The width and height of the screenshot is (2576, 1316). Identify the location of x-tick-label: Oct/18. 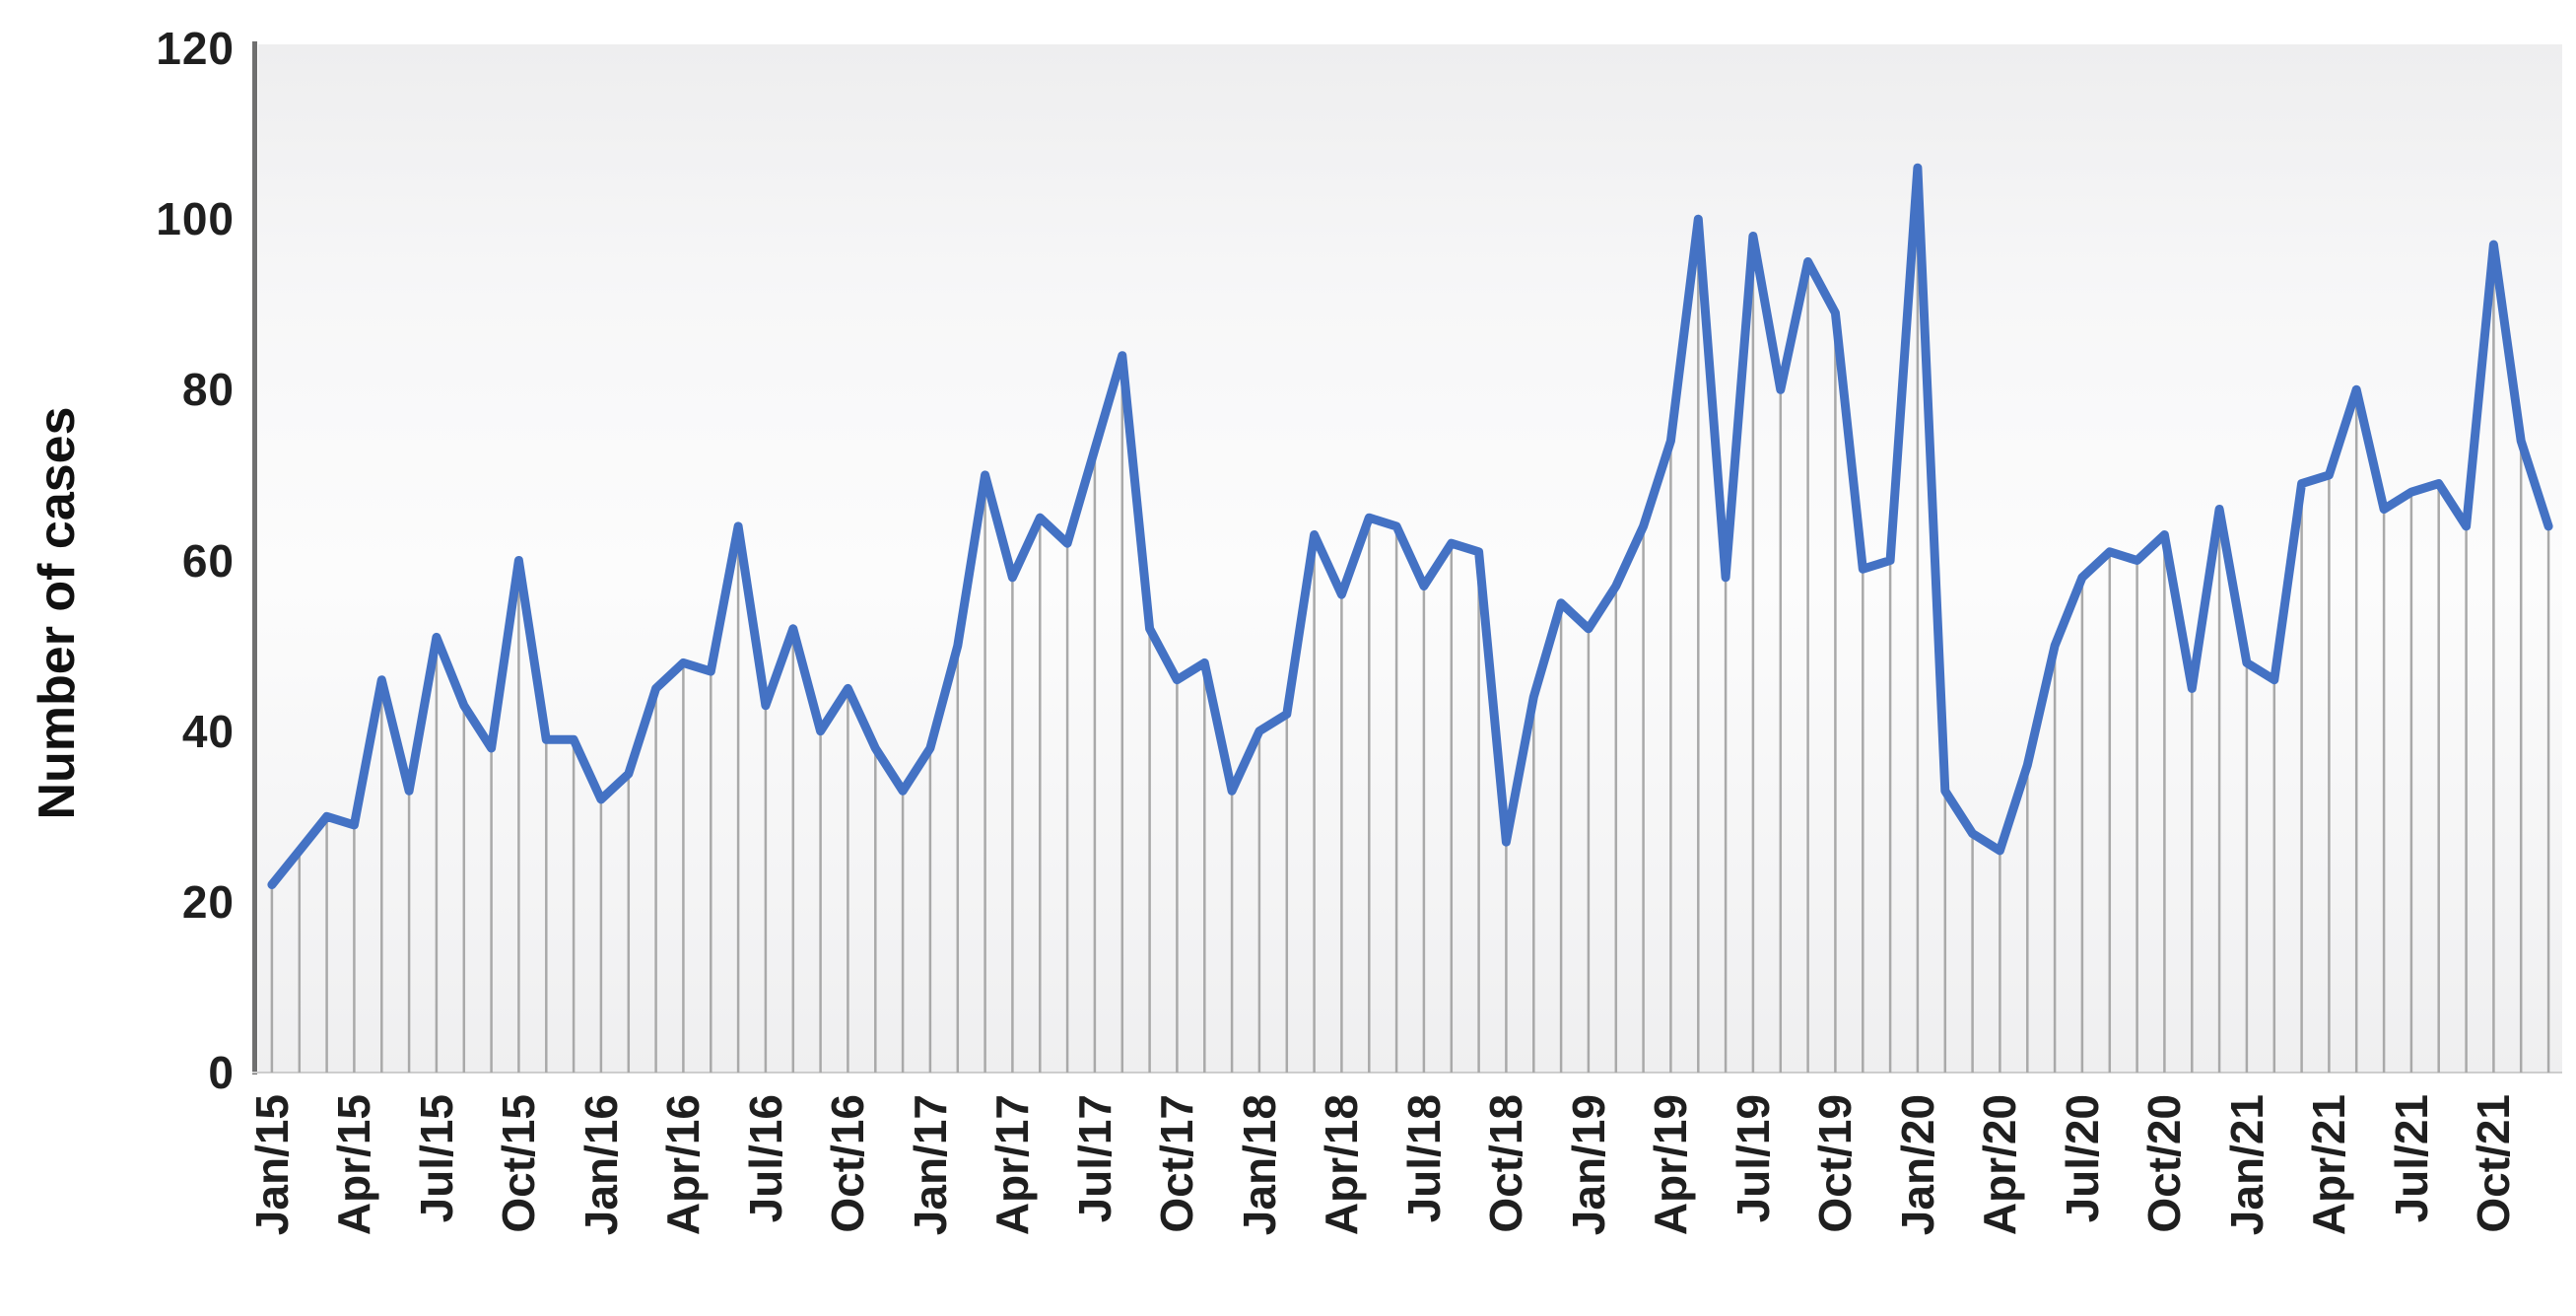
(1506, 1163).